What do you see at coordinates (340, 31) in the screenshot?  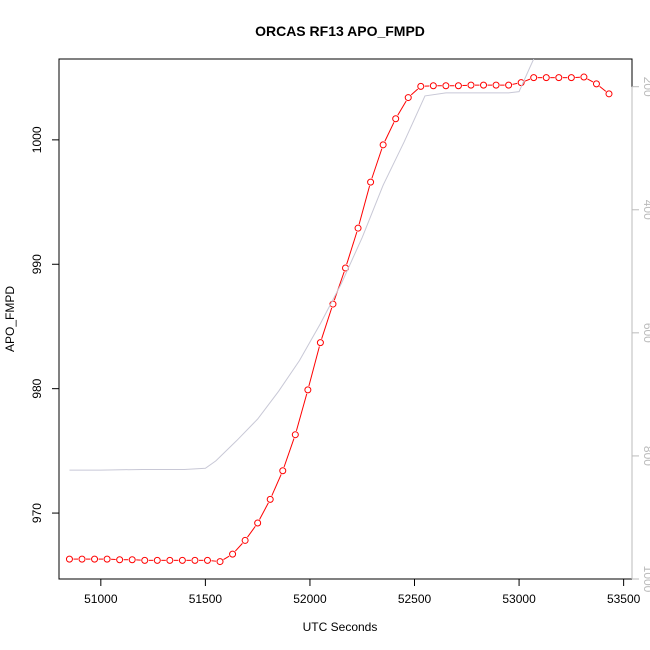 I see `chart-title: ORCAS RF13 APO_FMPD` at bounding box center [340, 31].